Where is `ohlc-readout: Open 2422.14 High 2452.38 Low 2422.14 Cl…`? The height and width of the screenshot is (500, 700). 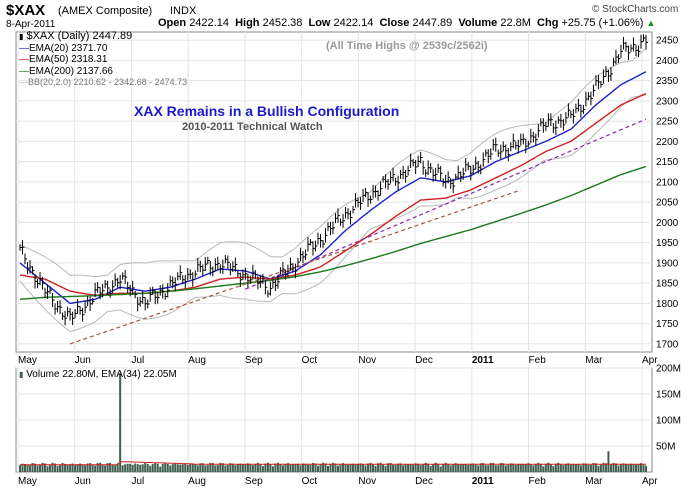 ohlc-readout: Open 2422.14 High 2452.38 Low 2422.14 Cl… is located at coordinates (406, 23).